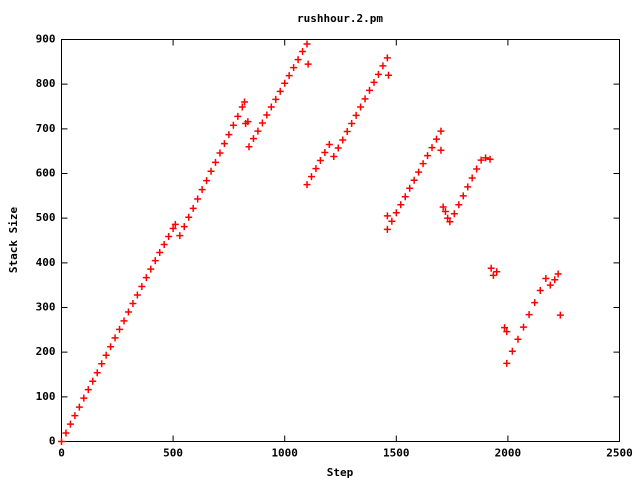 The height and width of the screenshot is (484, 640). I want to click on x-axis-label: Step, so click(340, 472).